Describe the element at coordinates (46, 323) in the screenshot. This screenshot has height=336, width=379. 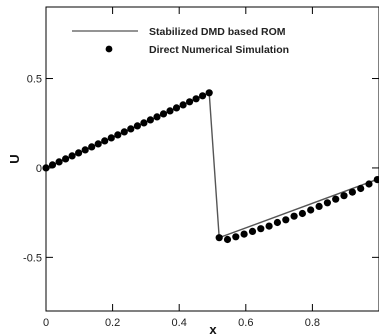
I see `x-tick-label: 0` at that location.